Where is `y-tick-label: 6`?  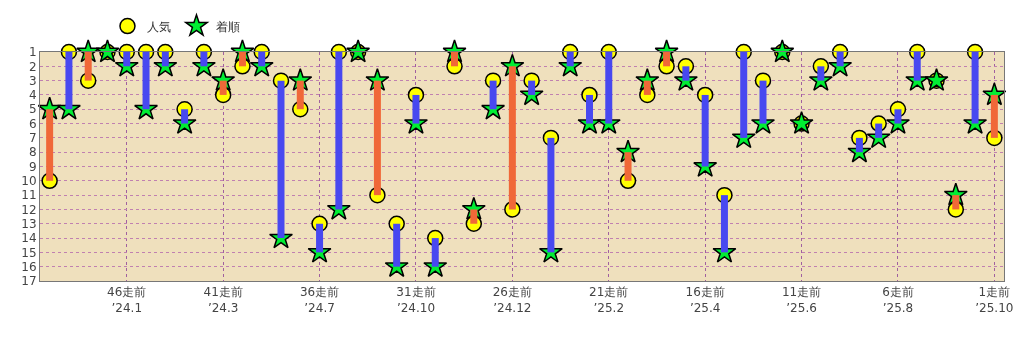 y-tick-label: 6 is located at coordinates (32, 123).